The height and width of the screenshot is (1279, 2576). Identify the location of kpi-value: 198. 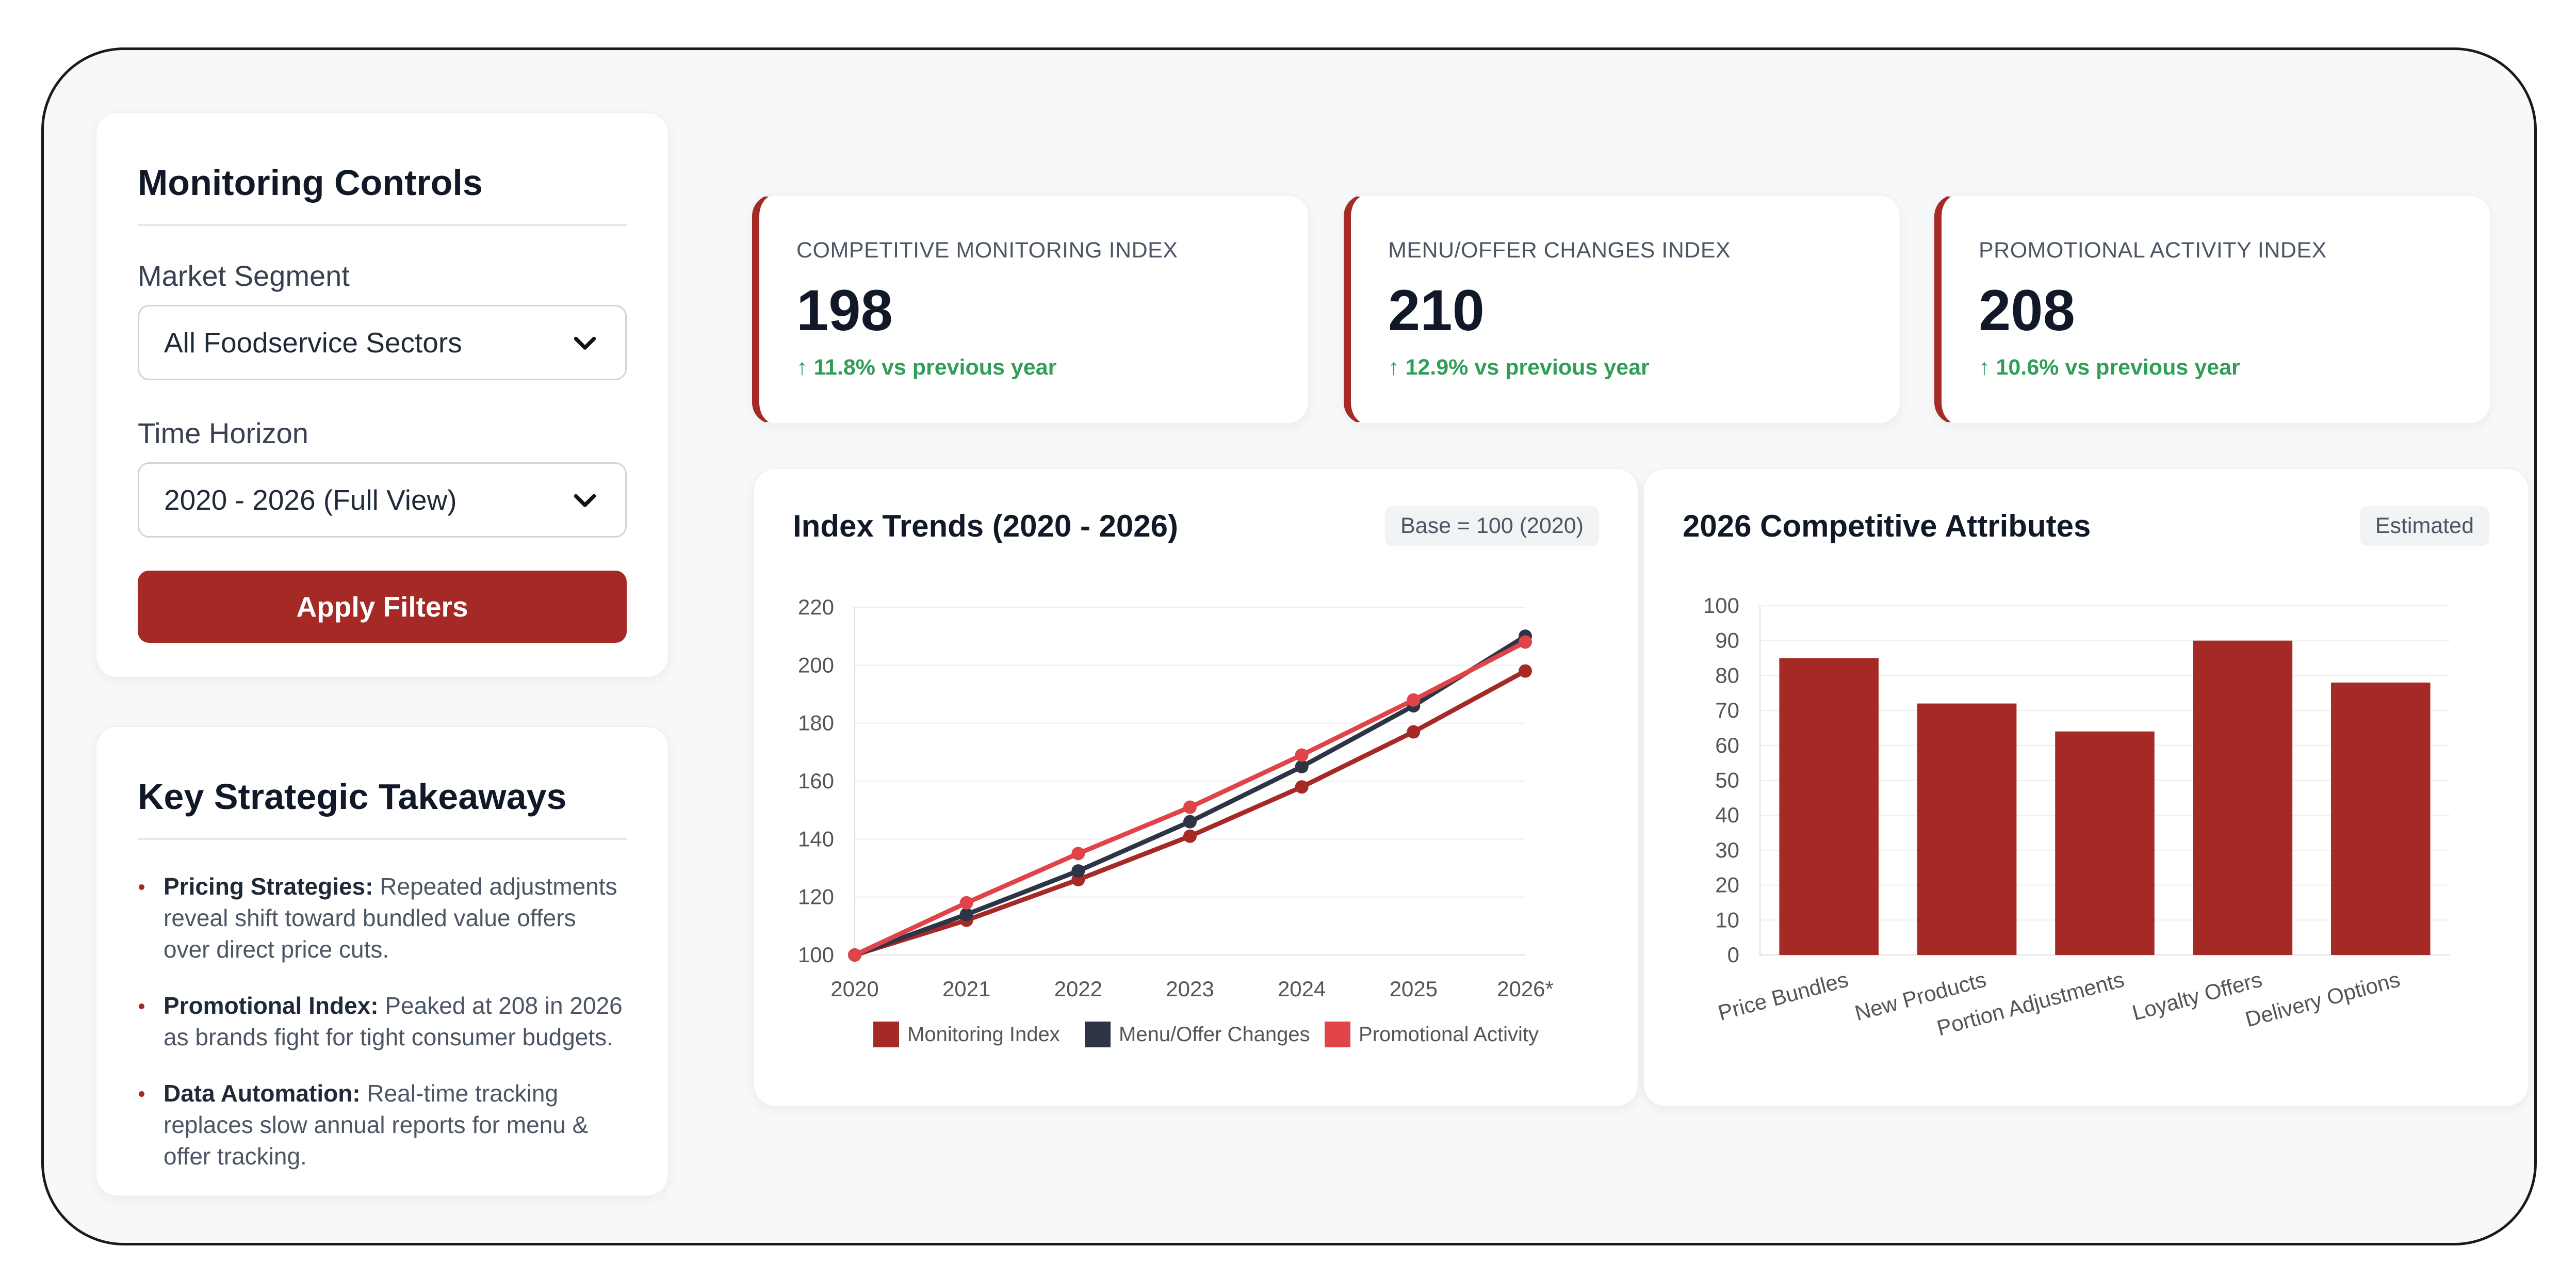
(845, 310).